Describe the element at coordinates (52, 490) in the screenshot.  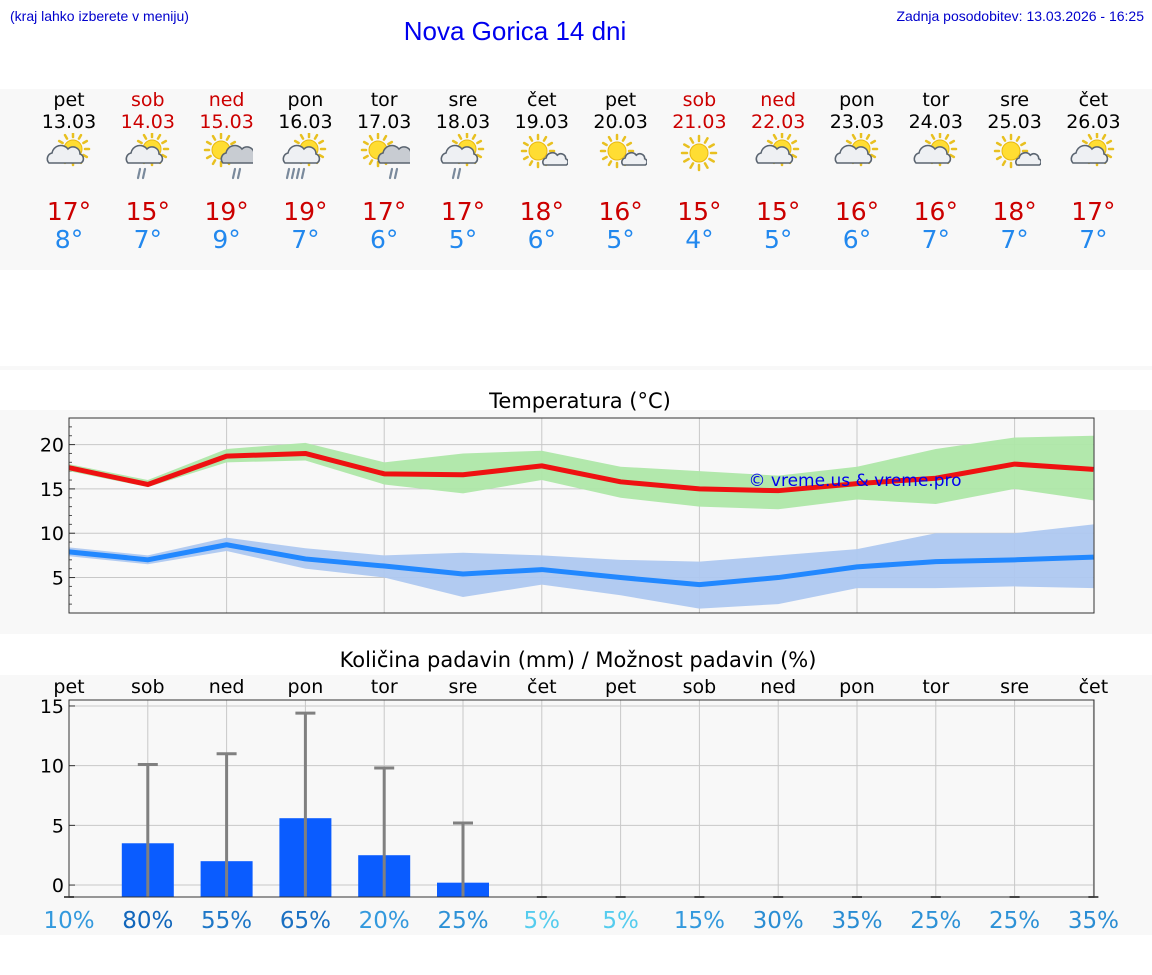
I see `y-tick-label: 15` at that location.